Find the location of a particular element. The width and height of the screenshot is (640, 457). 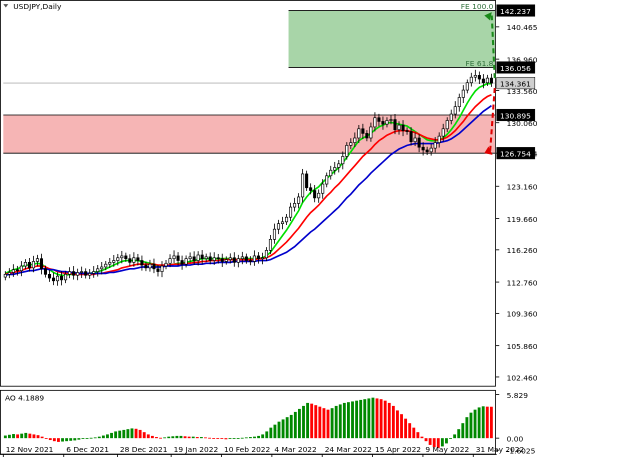

bullish-arrow-line is located at coordinates (493, 47).